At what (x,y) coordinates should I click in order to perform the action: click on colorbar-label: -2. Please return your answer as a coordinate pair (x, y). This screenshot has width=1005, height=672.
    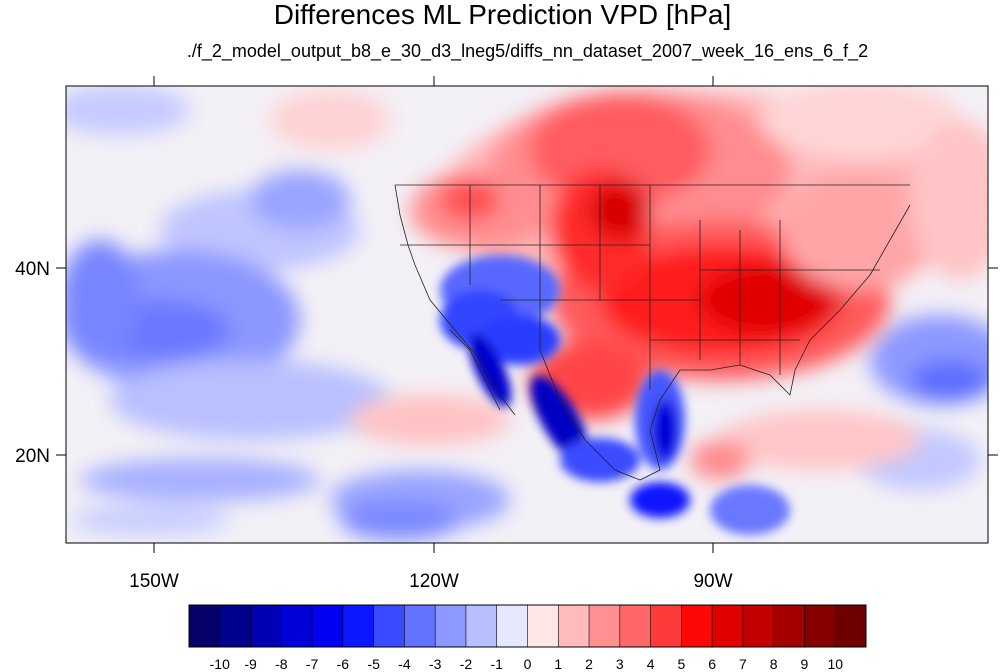
    Looking at the image, I should click on (466, 664).